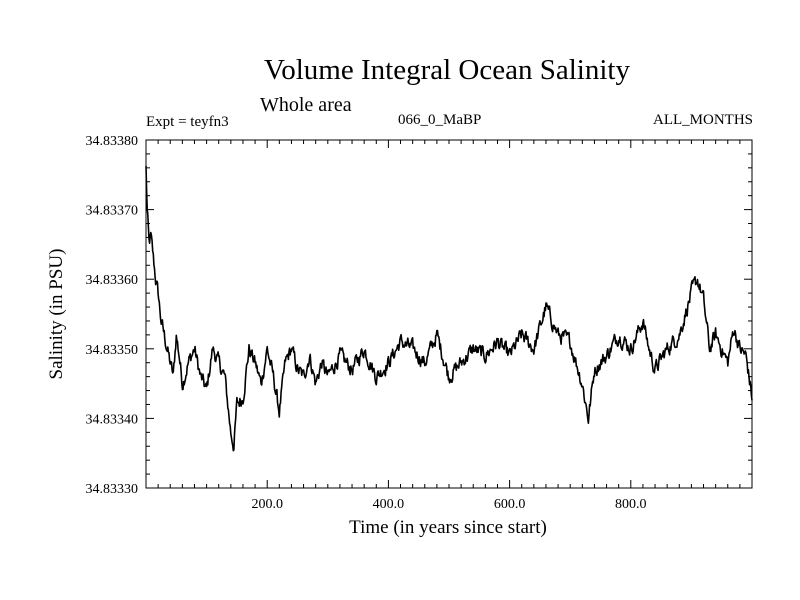 The height and width of the screenshot is (600, 800). What do you see at coordinates (510, 504) in the screenshot?
I see `x-tick-label: 600.0` at bounding box center [510, 504].